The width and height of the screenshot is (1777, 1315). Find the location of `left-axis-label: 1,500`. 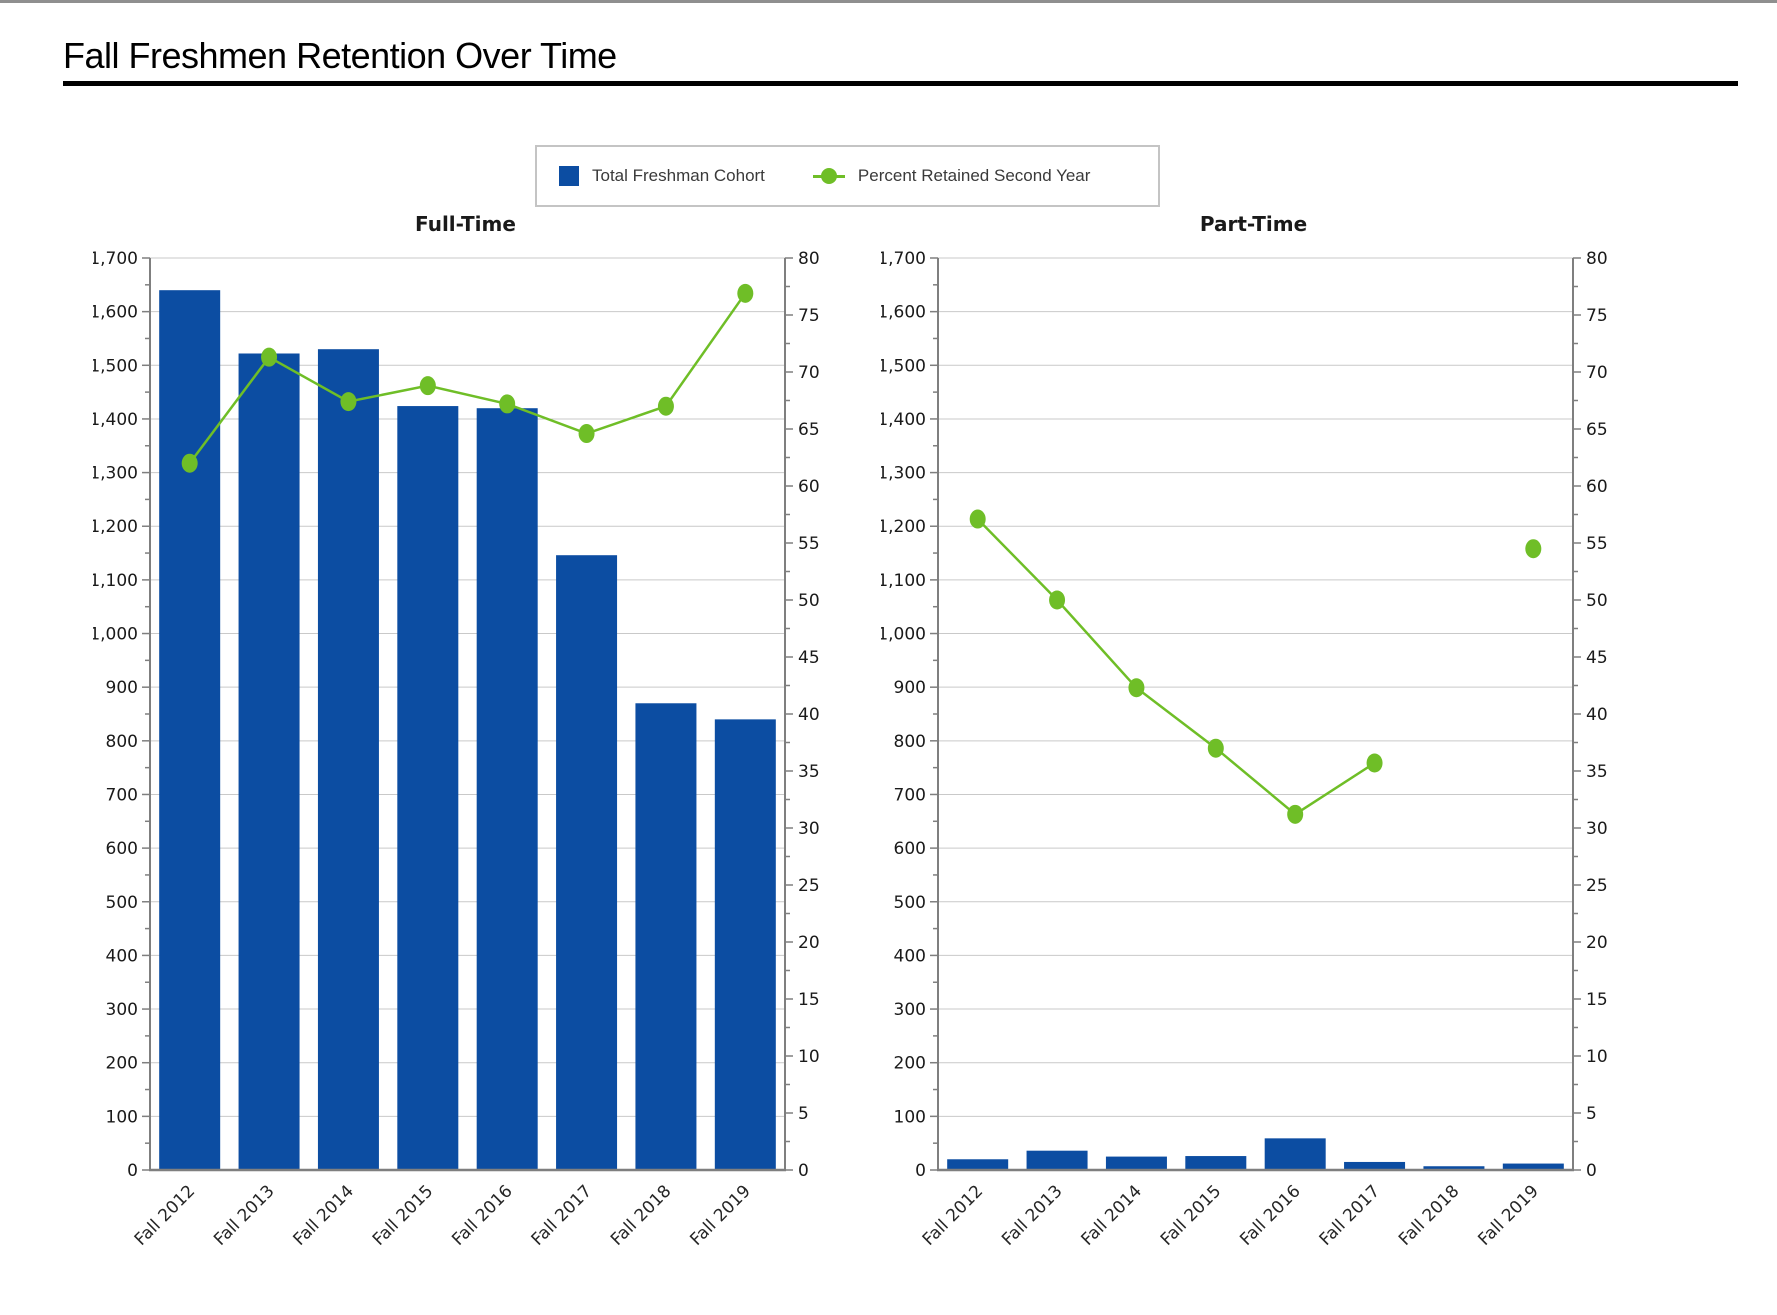

left-axis-label: 1,500 is located at coordinates (115, 366).